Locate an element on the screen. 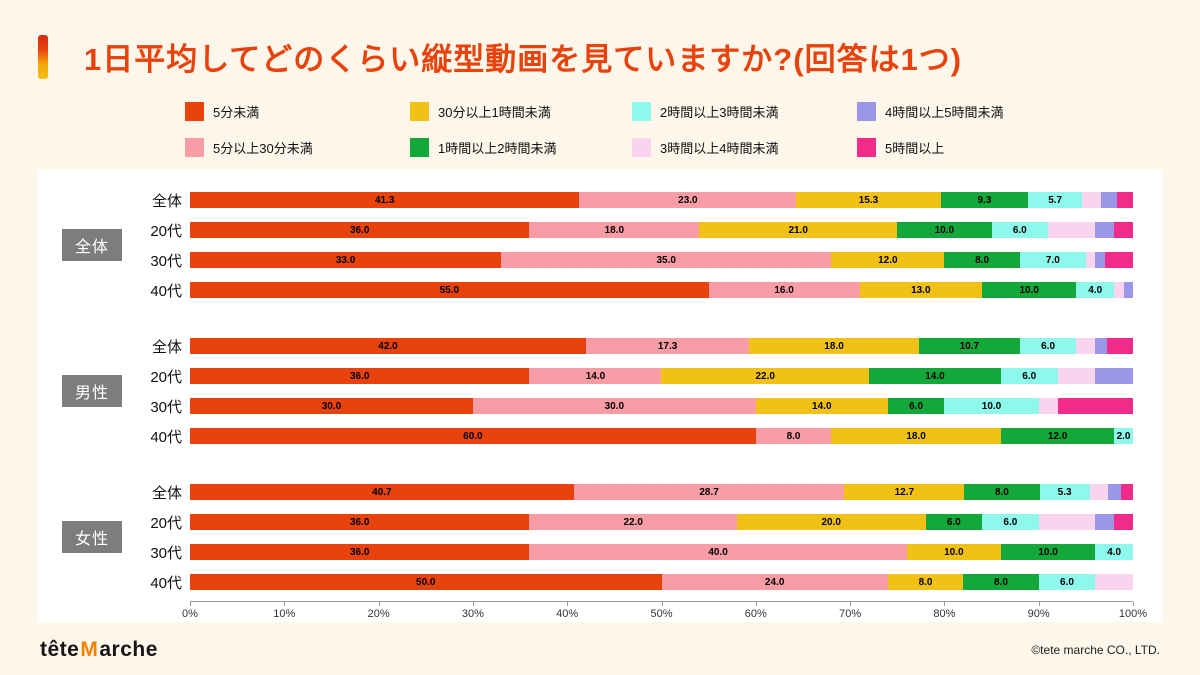 Image resolution: width=1200 pixels, height=675 pixels. title-accent-bar is located at coordinates (43, 56).